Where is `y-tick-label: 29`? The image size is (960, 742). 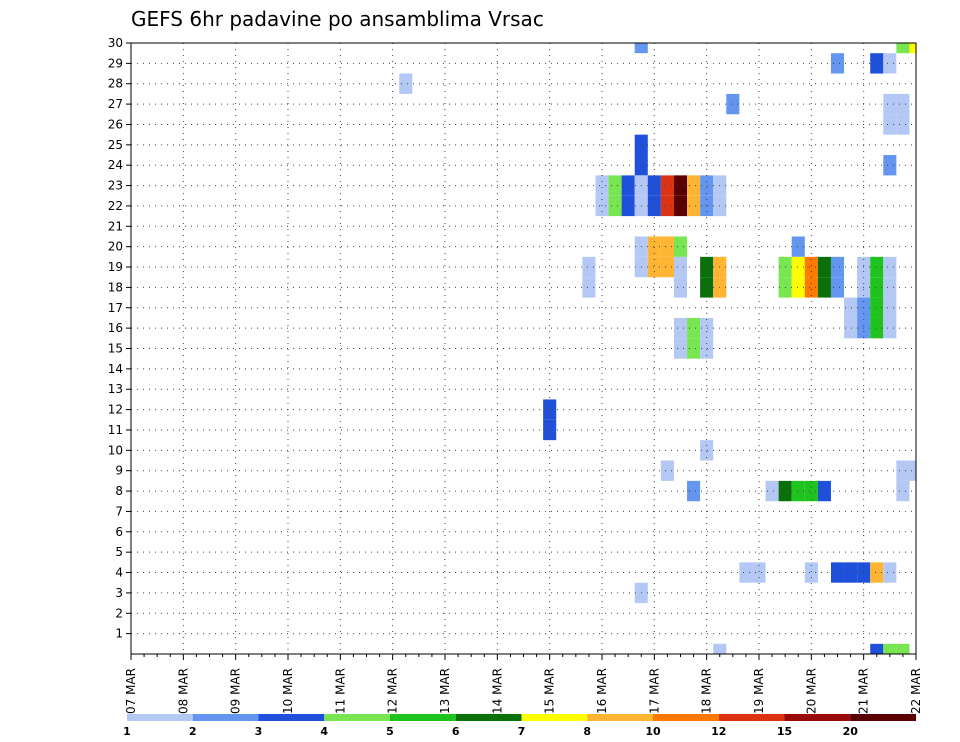 y-tick-label: 29 is located at coordinates (115, 63).